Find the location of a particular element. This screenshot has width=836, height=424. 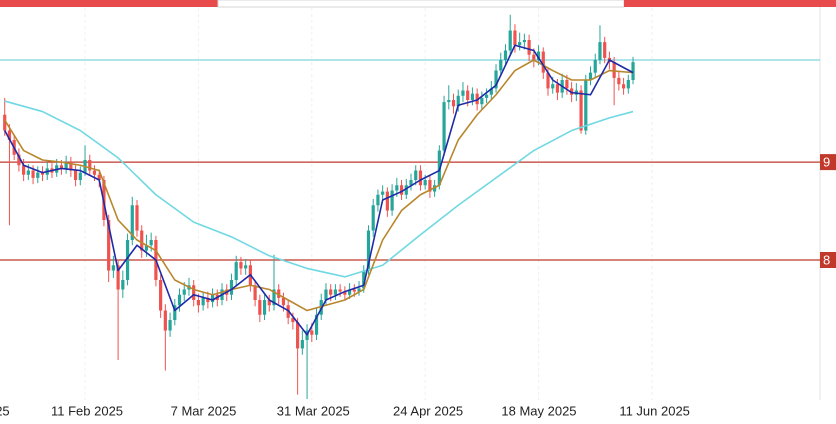

x-tick-label: 25 is located at coordinates (5, 410).